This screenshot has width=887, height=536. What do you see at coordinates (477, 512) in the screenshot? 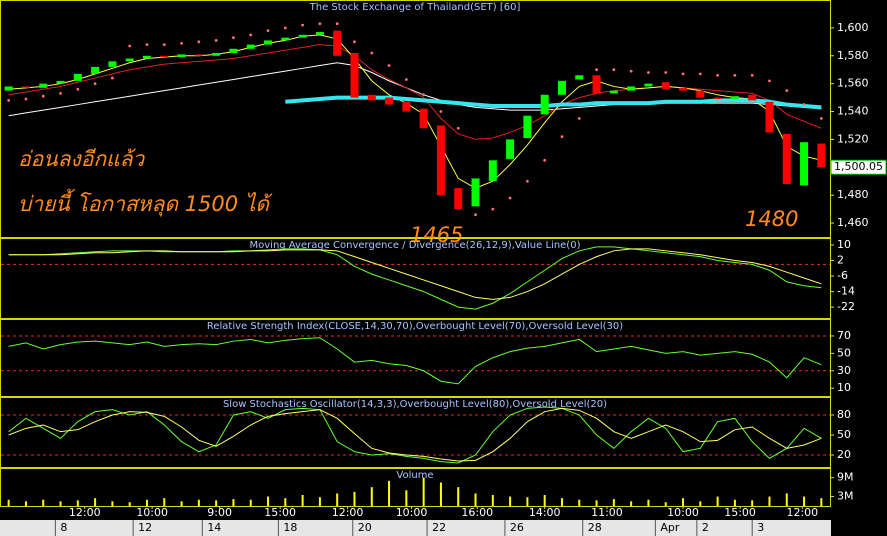
I see `x-tick-label: 16:00` at bounding box center [477, 512].